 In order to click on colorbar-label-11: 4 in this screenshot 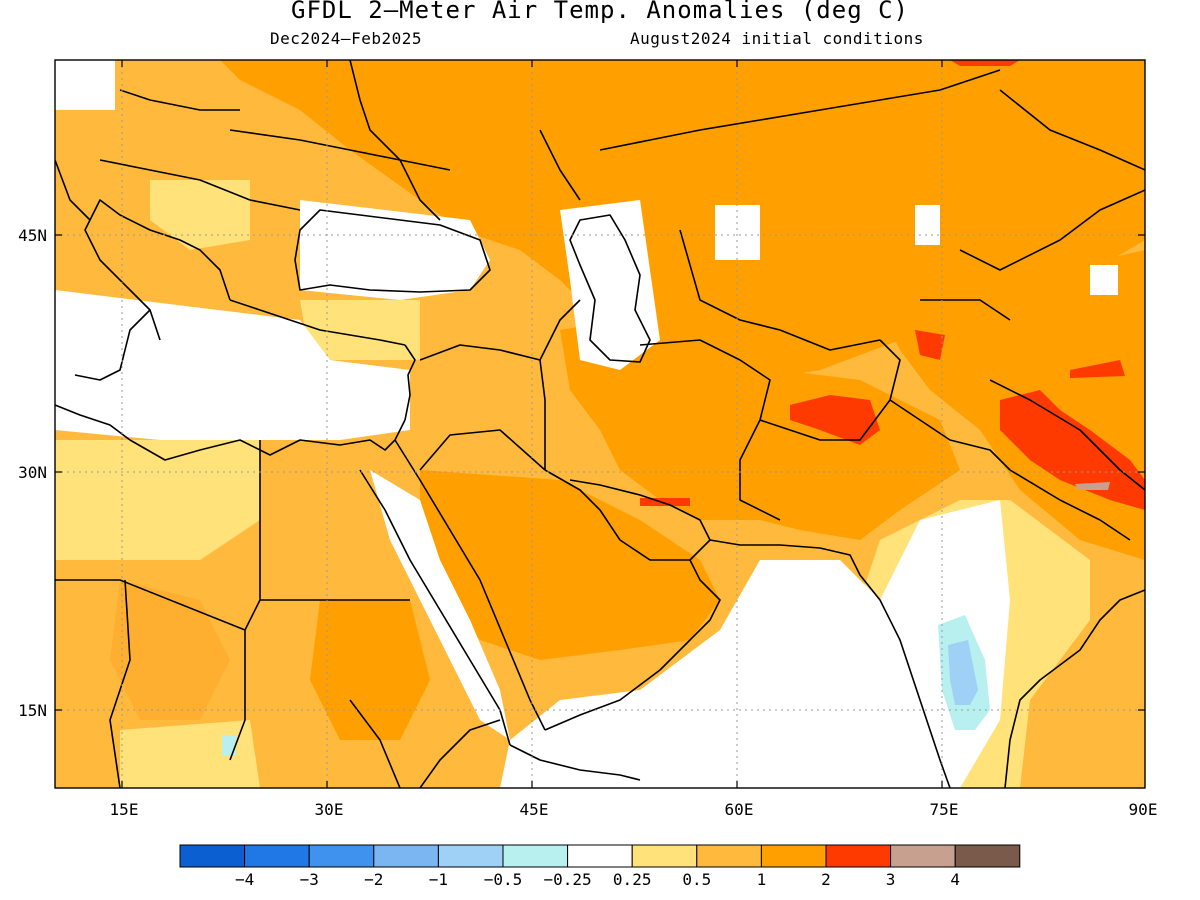, I will do `click(955, 879)`.